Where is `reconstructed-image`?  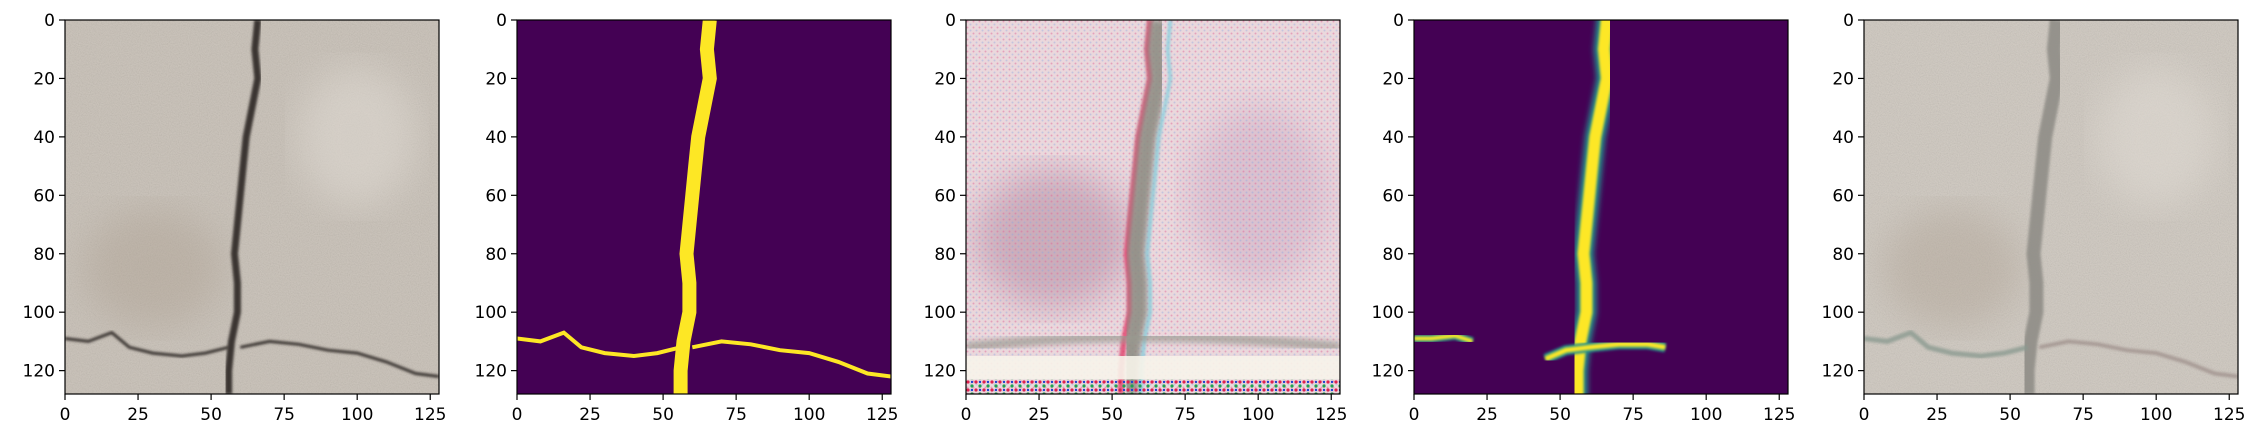
reconstructed-image is located at coordinates (2051, 207).